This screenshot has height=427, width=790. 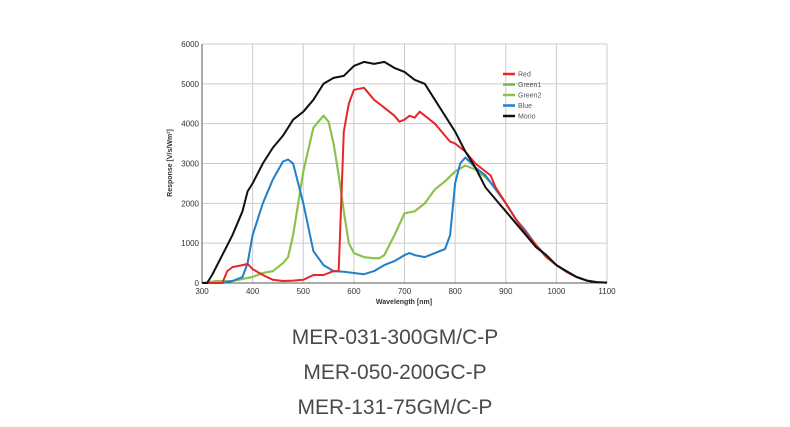 What do you see at coordinates (190, 243) in the screenshot?
I see `y-tick-label: 1000` at bounding box center [190, 243].